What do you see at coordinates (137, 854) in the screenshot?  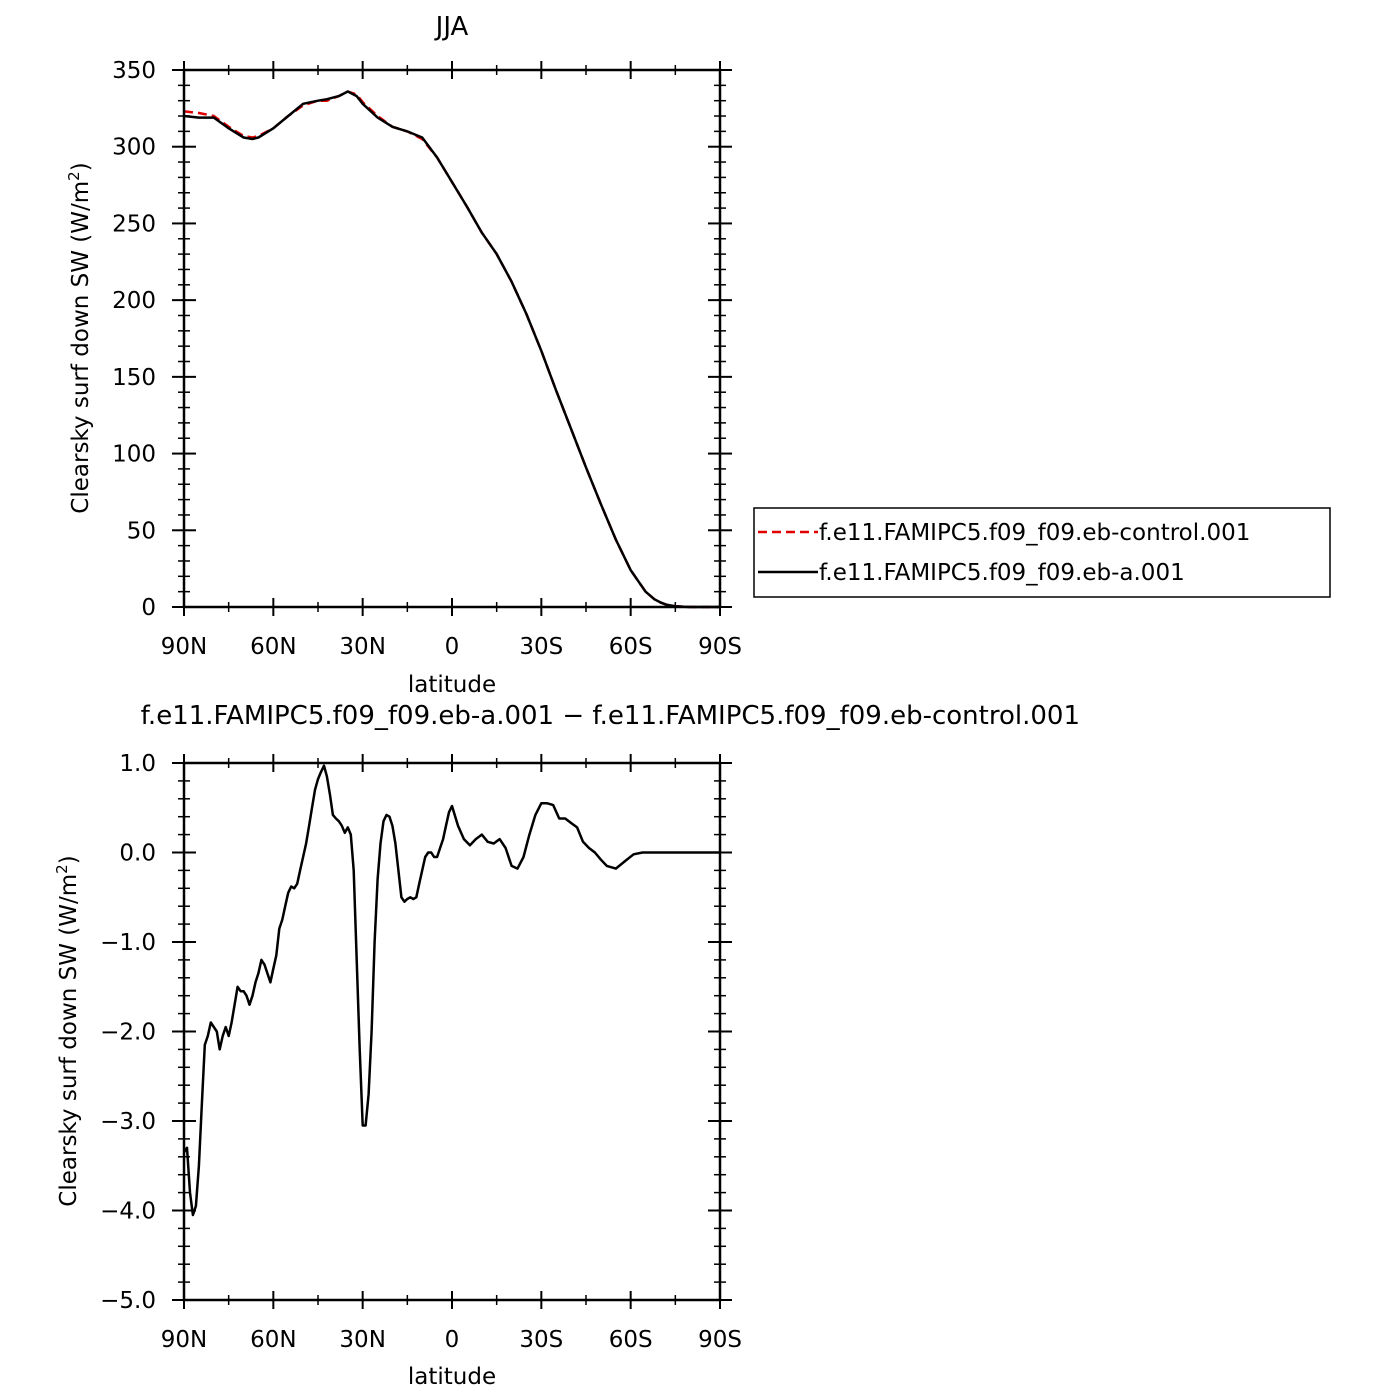 I see `bottom-ytick-label: 0.0` at bounding box center [137, 854].